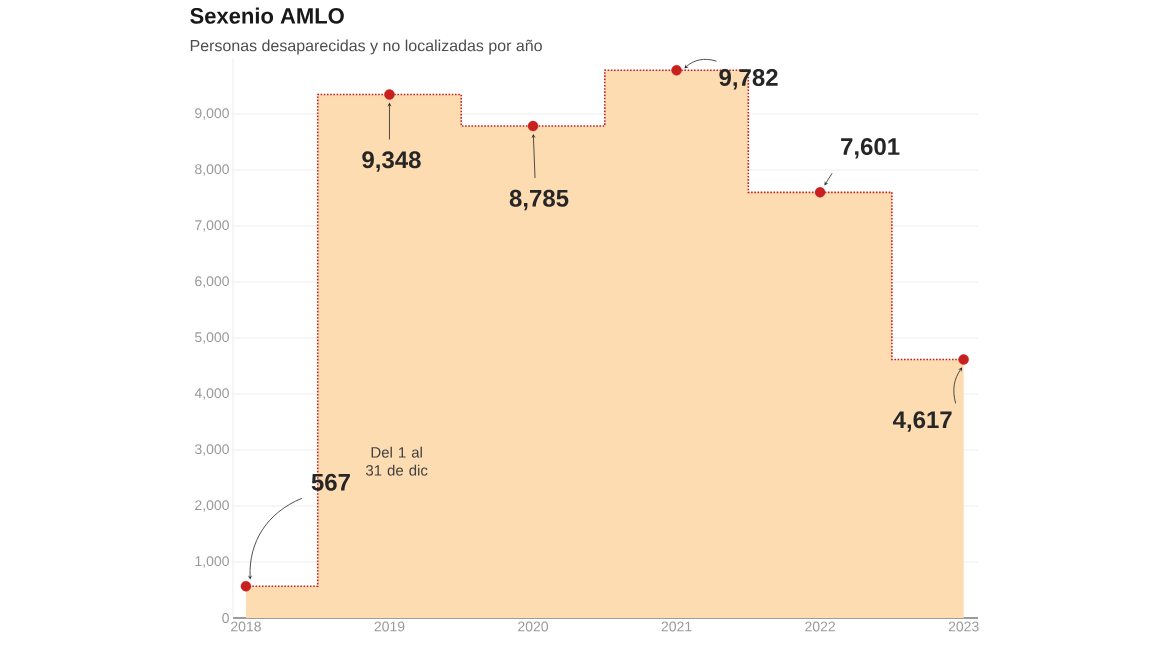 The height and width of the screenshot is (648, 1152). What do you see at coordinates (212, 170) in the screenshot?
I see `y-tick-label: 8,000` at bounding box center [212, 170].